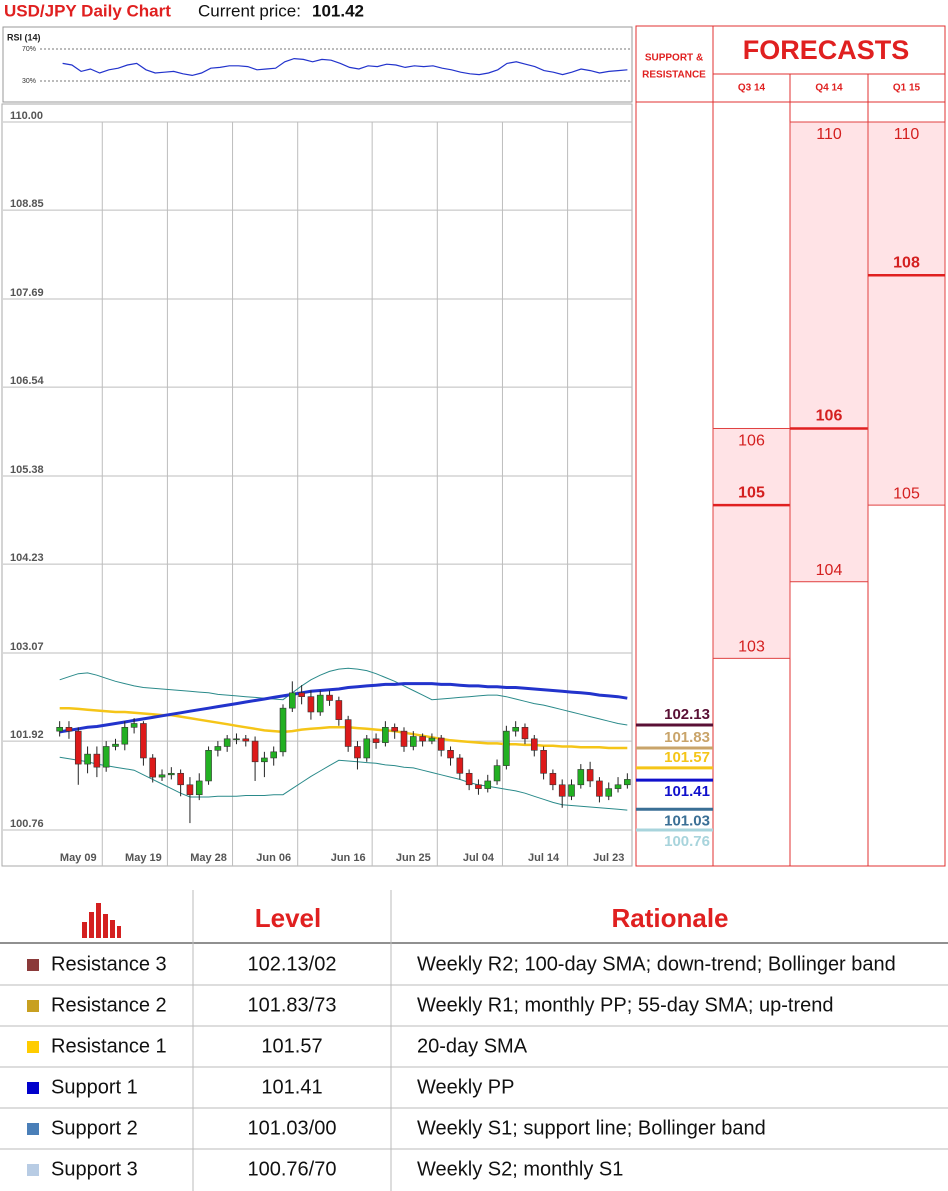 Image resolution: width=948 pixels, height=1191 pixels. Describe the element at coordinates (520, 1169) in the screenshot. I see `row-rationale: Weekly S2; monthly S1` at that location.